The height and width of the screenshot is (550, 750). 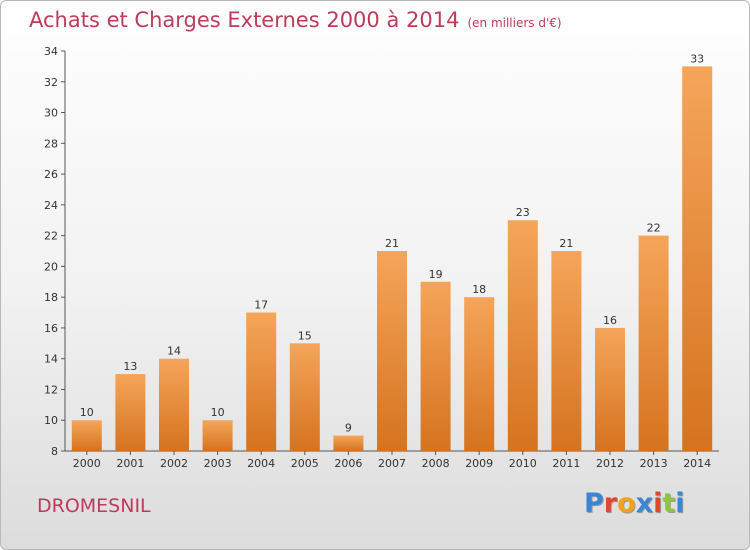 What do you see at coordinates (514, 23) in the screenshot?
I see `unit-note: (en milliers d'€)` at bounding box center [514, 23].